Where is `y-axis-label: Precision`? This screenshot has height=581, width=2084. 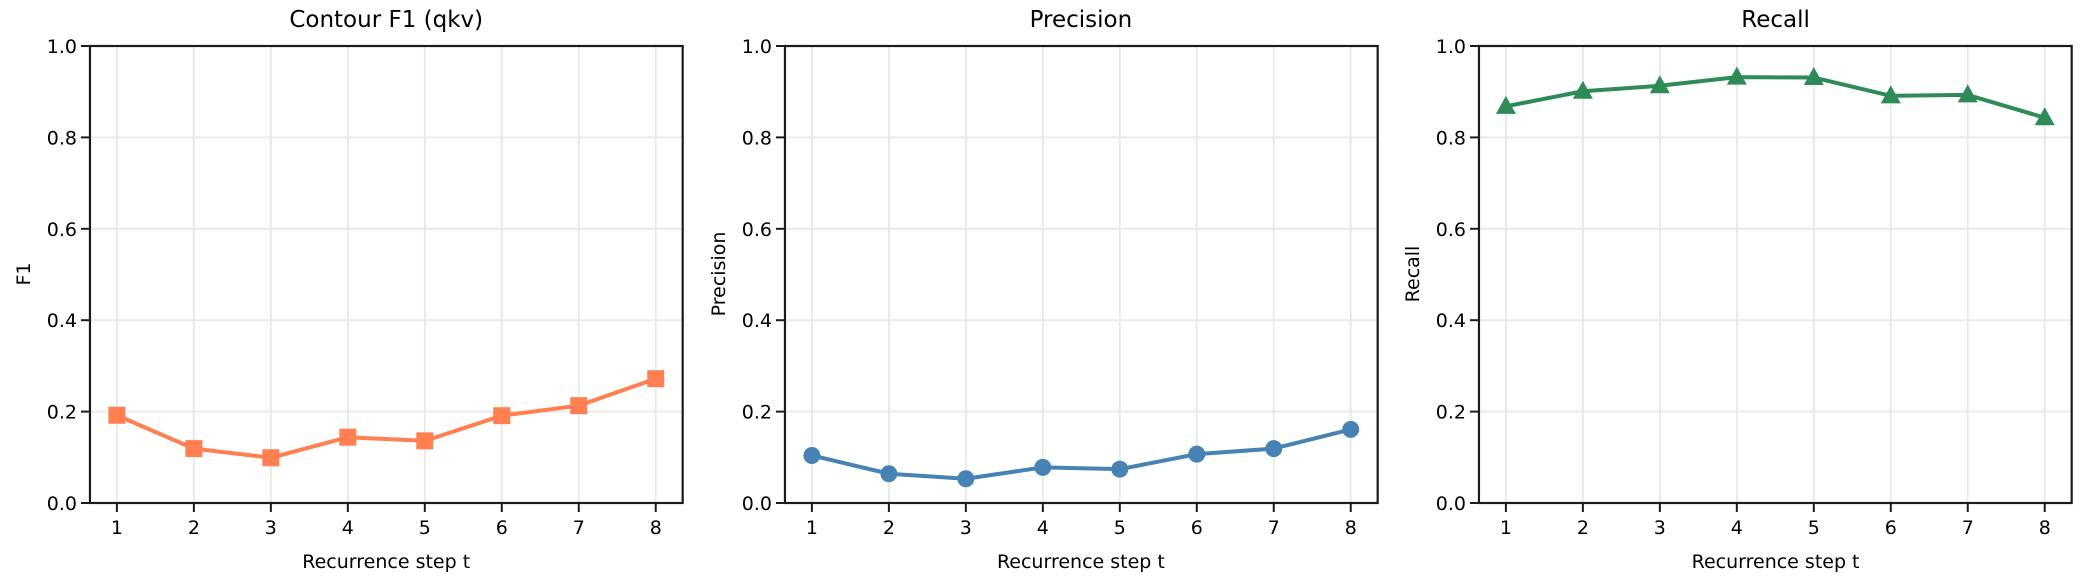
y-axis-label: Precision is located at coordinates (718, 274).